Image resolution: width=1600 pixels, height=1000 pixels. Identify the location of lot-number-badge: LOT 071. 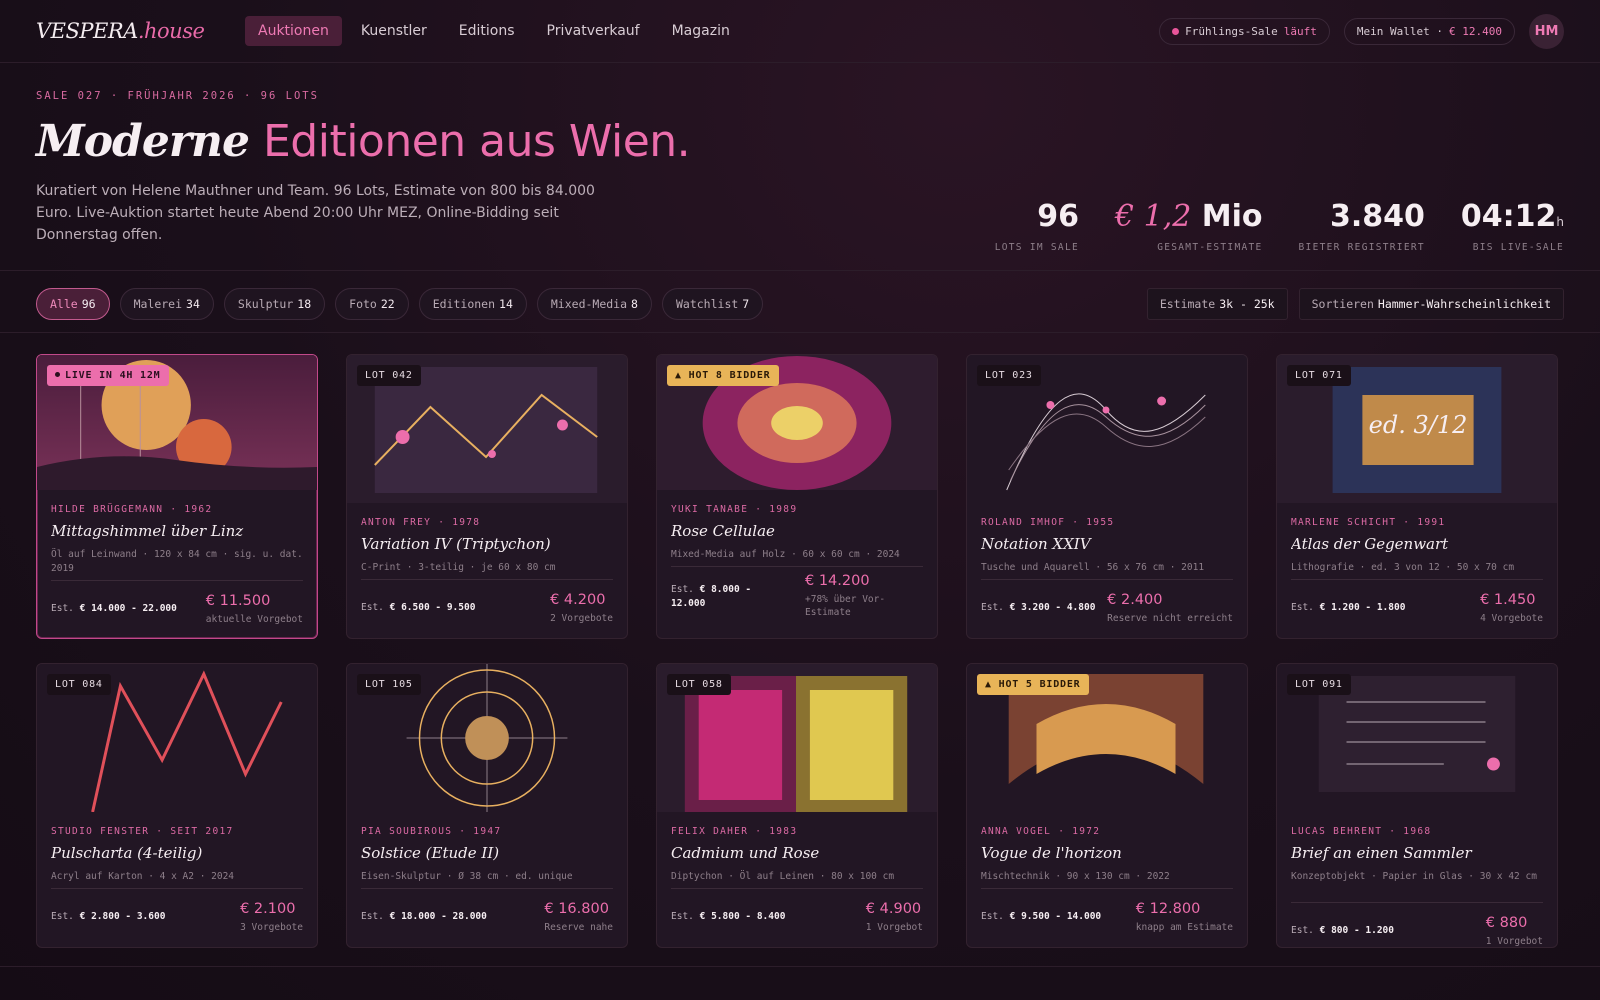
(1319, 375).